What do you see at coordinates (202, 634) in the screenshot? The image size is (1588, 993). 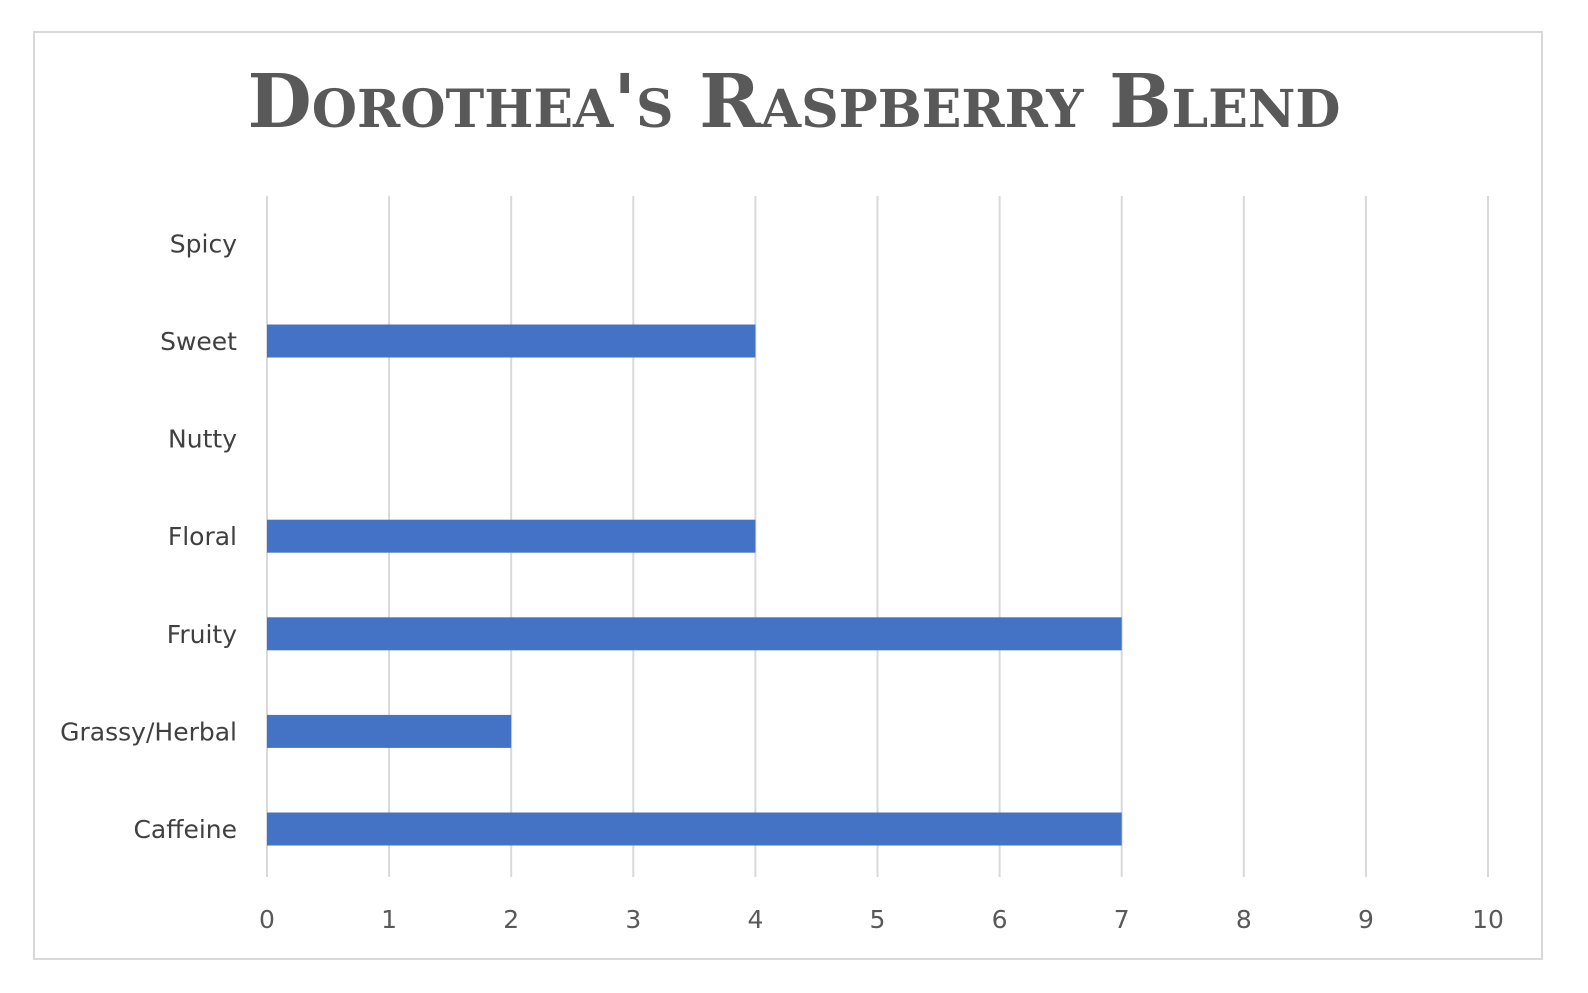 I see `category-label: Fruity` at bounding box center [202, 634].